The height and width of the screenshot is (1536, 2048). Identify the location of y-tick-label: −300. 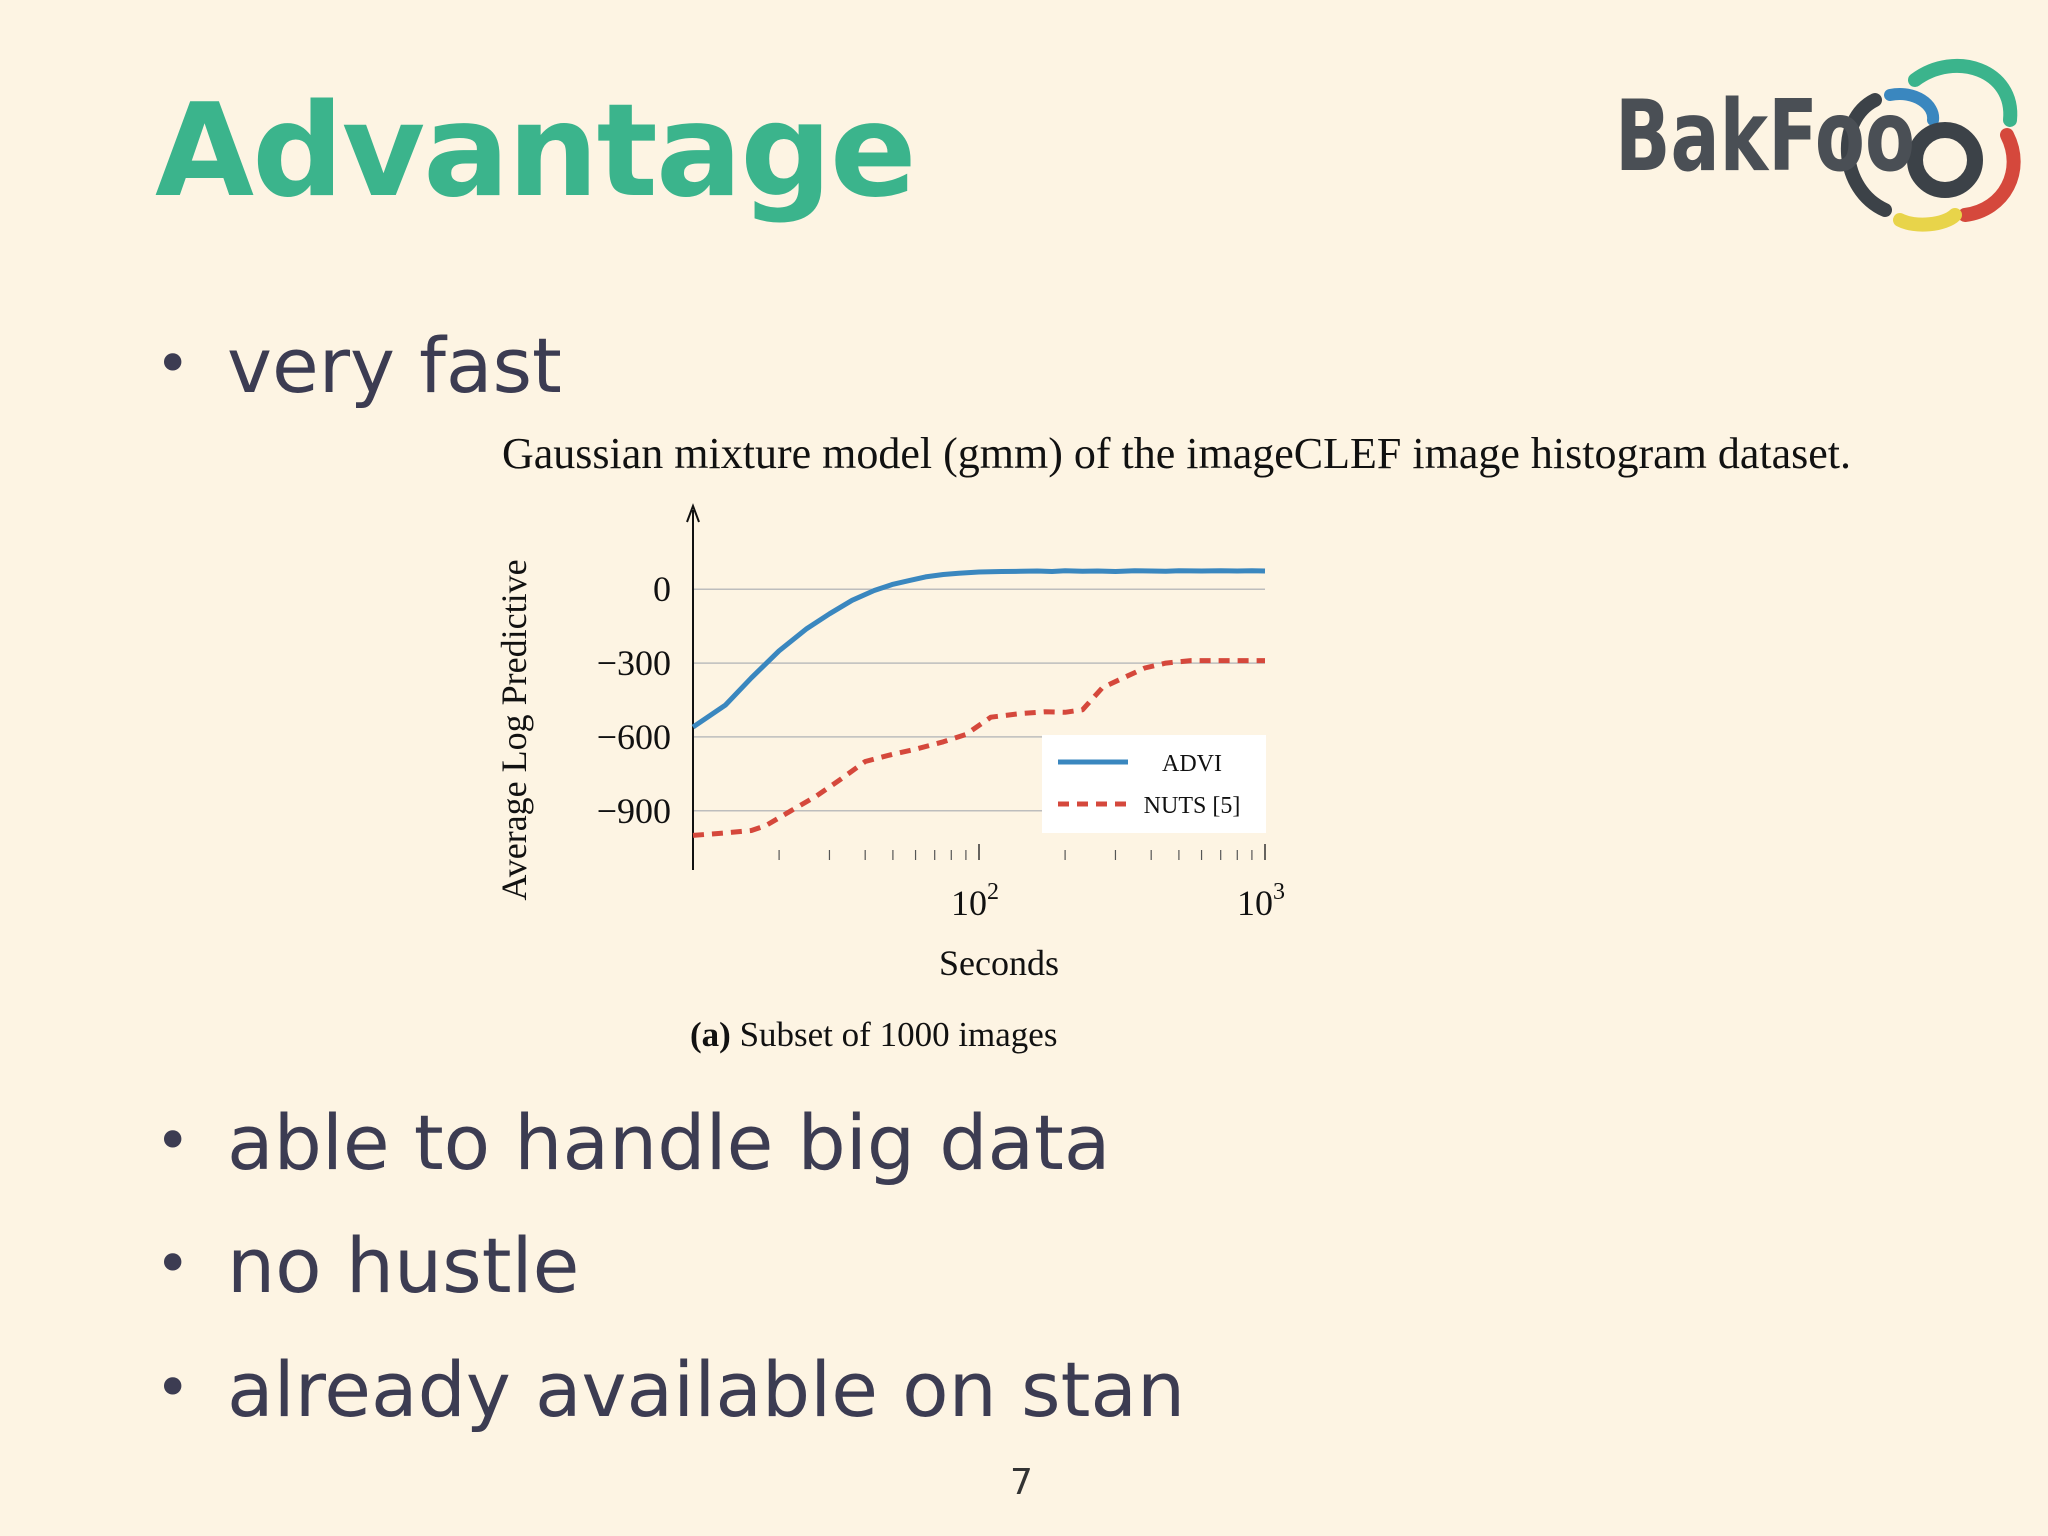
(634, 663).